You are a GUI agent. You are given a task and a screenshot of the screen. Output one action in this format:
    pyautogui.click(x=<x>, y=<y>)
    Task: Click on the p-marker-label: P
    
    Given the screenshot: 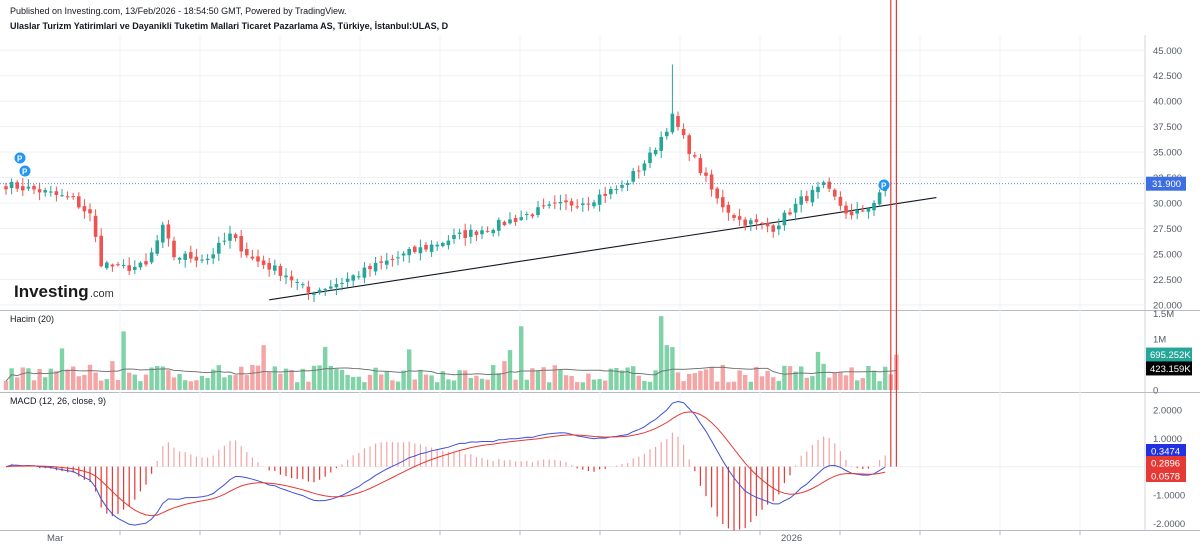 What is the action you would take?
    pyautogui.click(x=25, y=171)
    